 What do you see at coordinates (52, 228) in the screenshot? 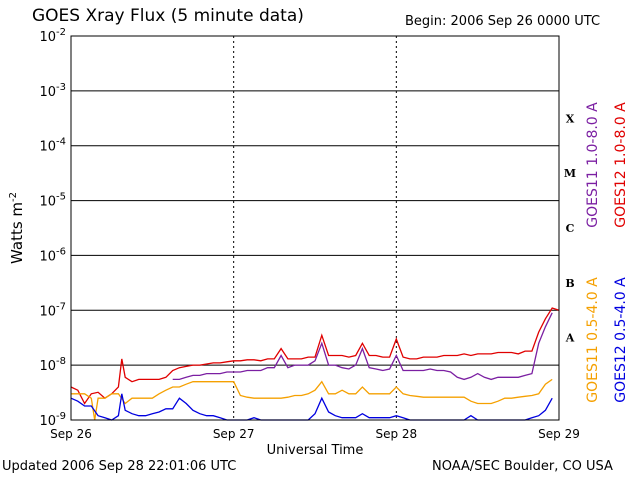
I see `y-tick-labels: 10⁻⁹ 10⁻⁸ 10⁻⁷ 10⁻⁶ 10⁻⁵ 10⁻⁴ 10⁻³ 10⁻²` at bounding box center [52, 228].